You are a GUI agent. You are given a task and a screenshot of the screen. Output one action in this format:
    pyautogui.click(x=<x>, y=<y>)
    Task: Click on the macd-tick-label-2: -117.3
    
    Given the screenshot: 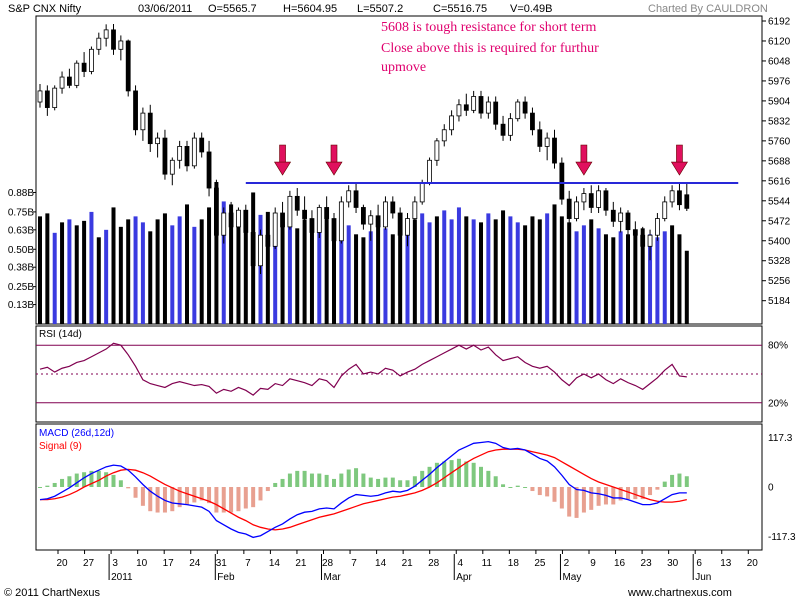 What is the action you would take?
    pyautogui.click(x=782, y=537)
    